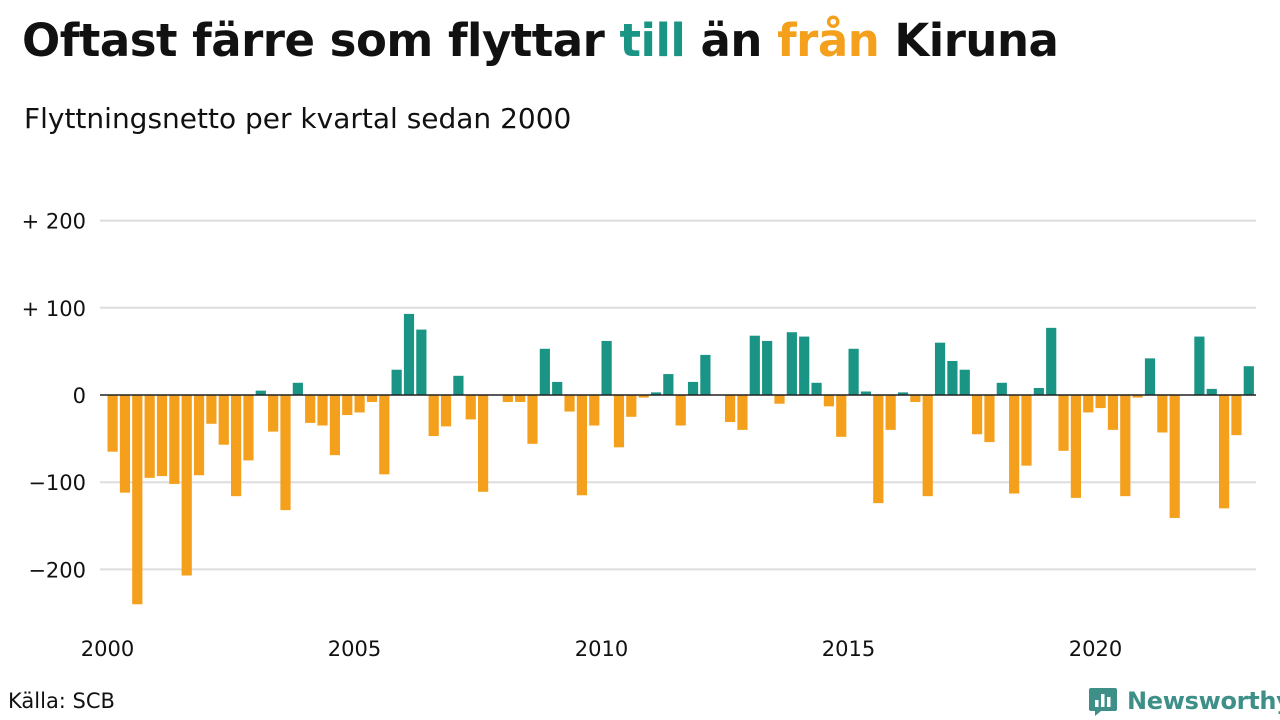 The image size is (1280, 720). I want to click on chart-subtitle: Flyttningsnetto per kvartal sedan 2000, so click(298, 118).